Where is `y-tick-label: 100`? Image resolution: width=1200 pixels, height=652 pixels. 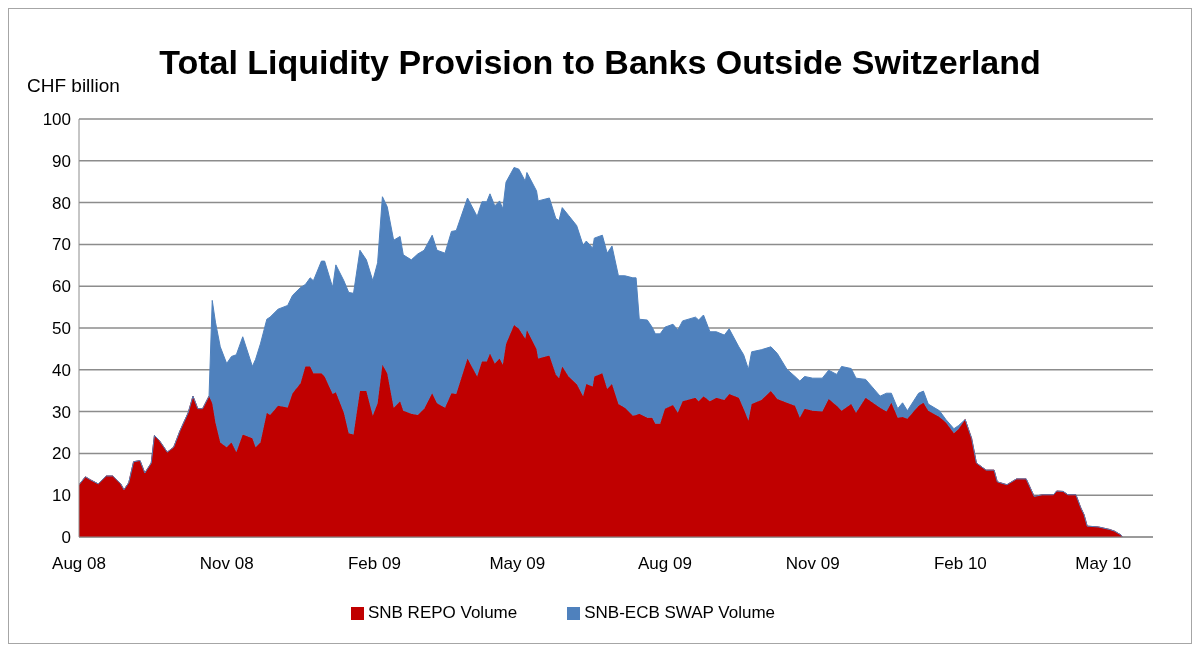 y-tick-label: 100 is located at coordinates (56, 120).